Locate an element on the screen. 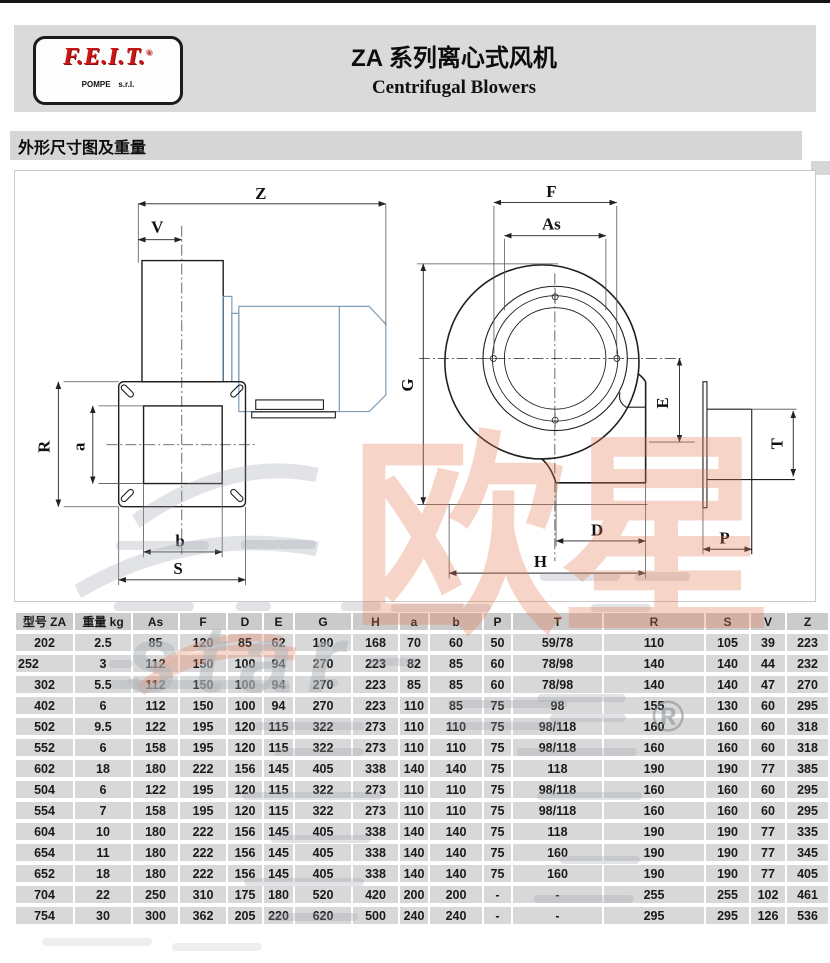 The image size is (830, 963). table-cell: 122 is located at coordinates (155, 789).